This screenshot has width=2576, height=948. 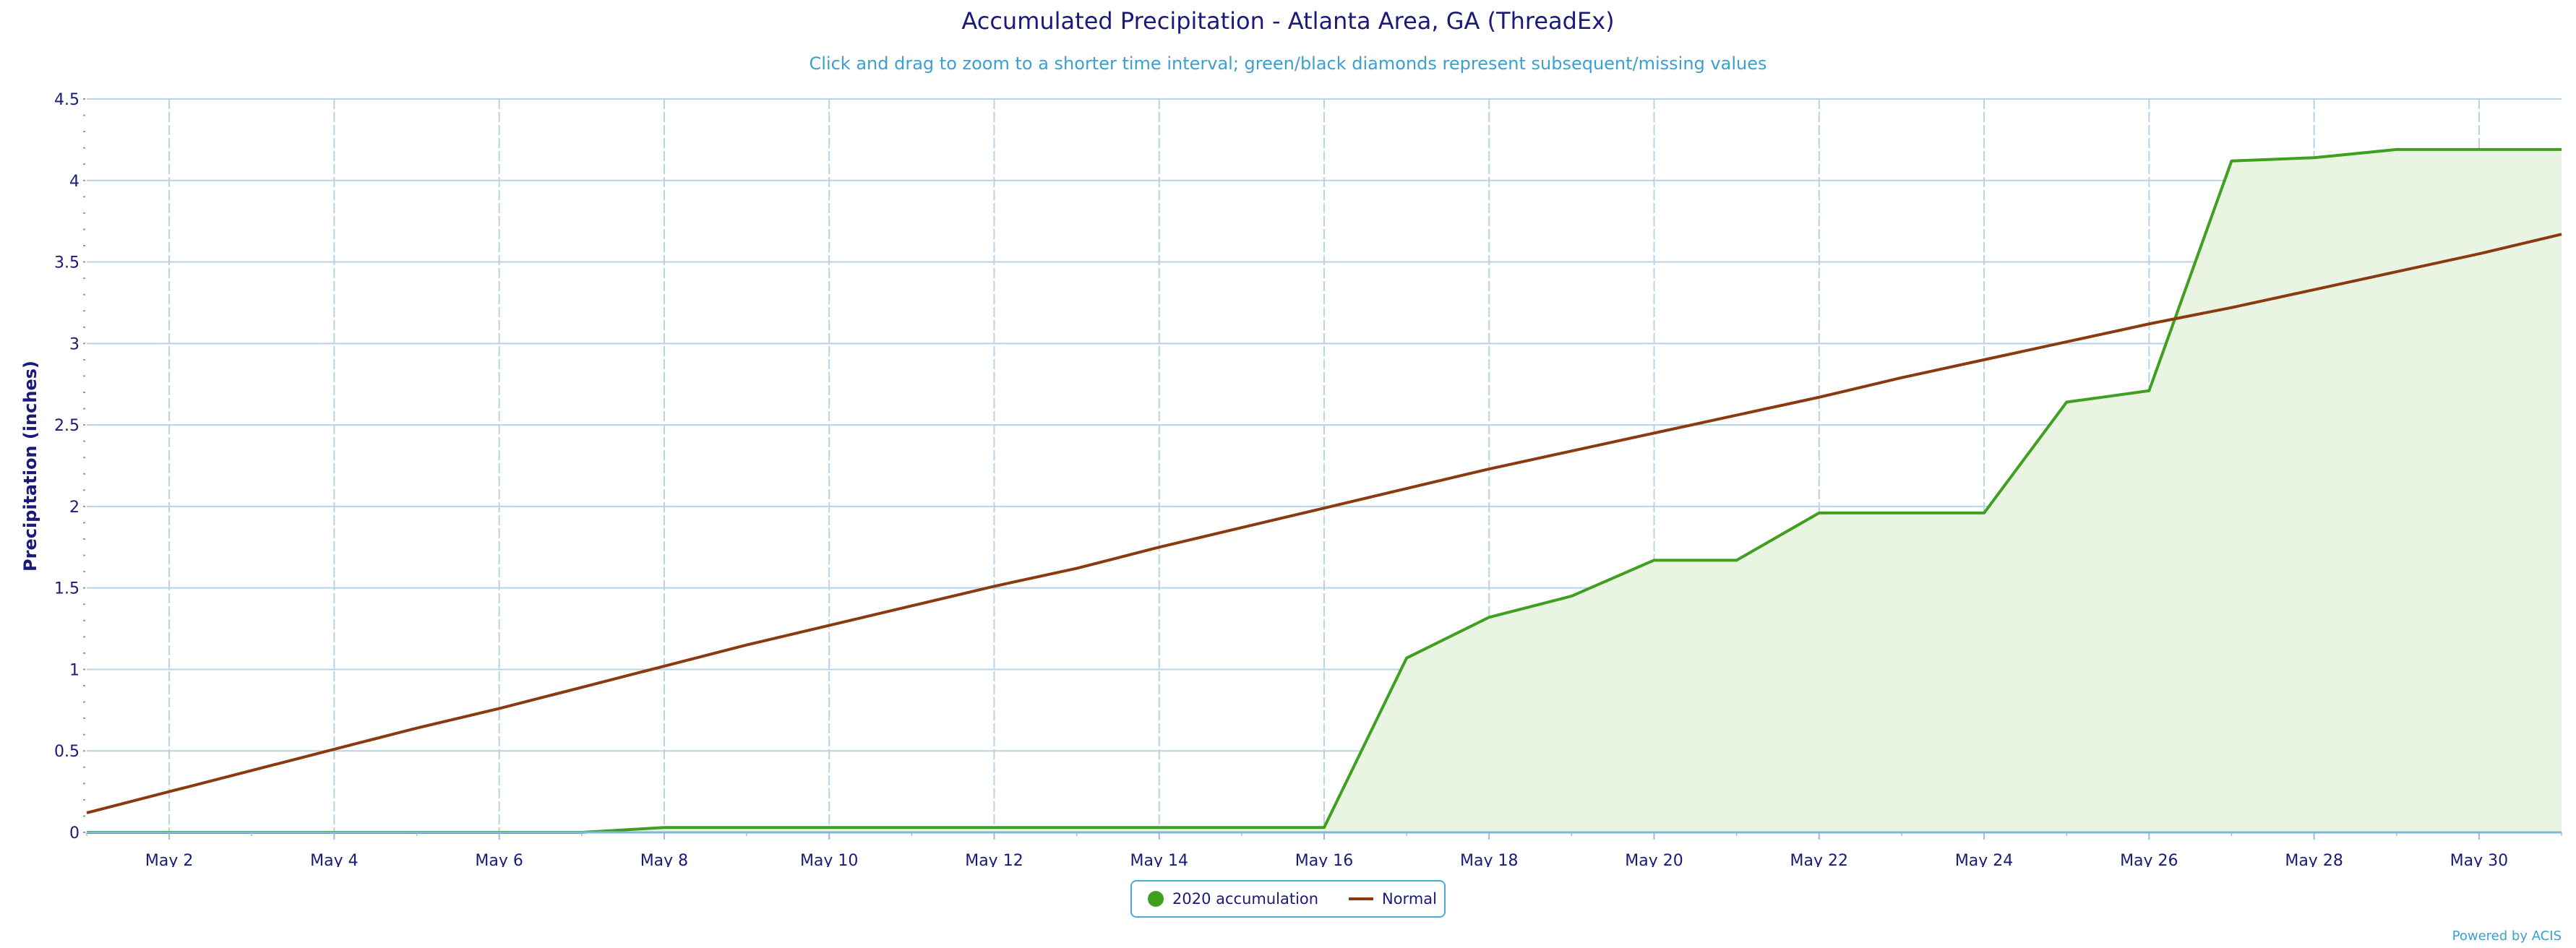 I want to click on legend: 2020 accumulation Normal, so click(x=1288, y=899).